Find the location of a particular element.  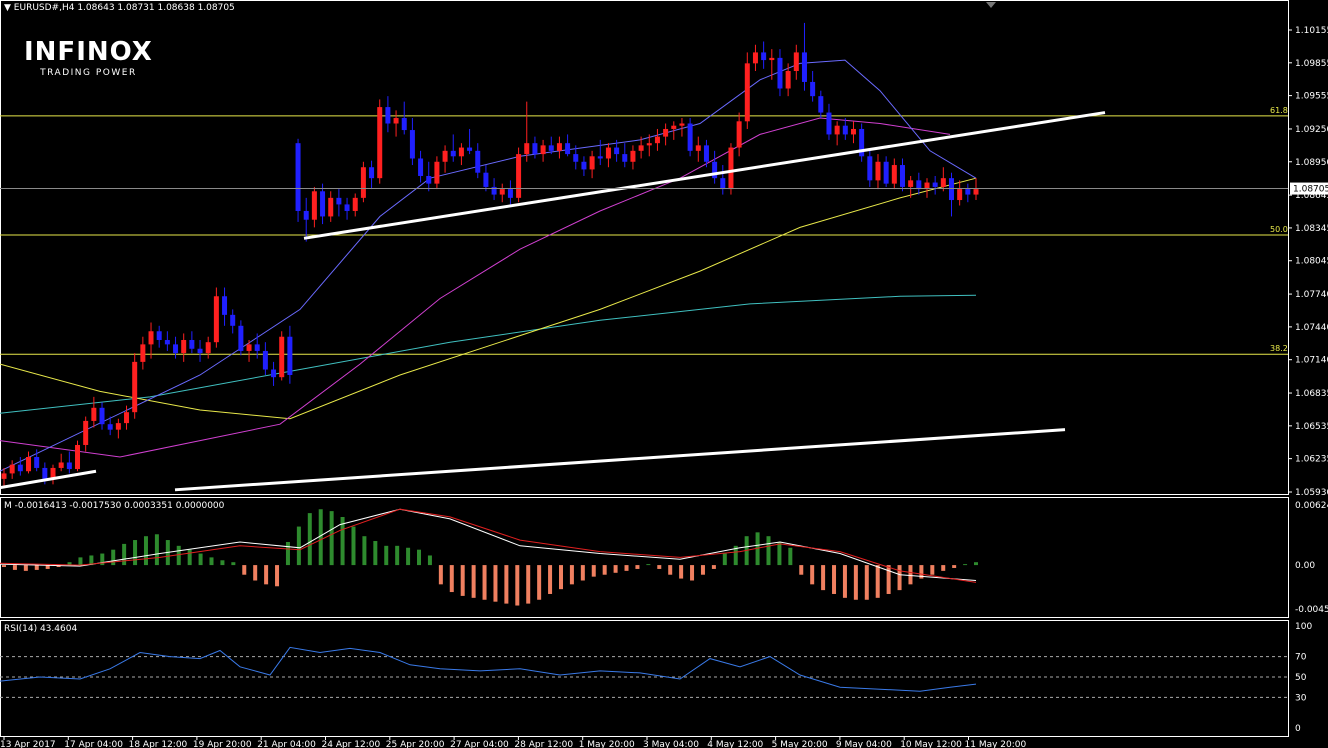

dropdown-triangle-icon: ▼ is located at coordinates (7, 8).